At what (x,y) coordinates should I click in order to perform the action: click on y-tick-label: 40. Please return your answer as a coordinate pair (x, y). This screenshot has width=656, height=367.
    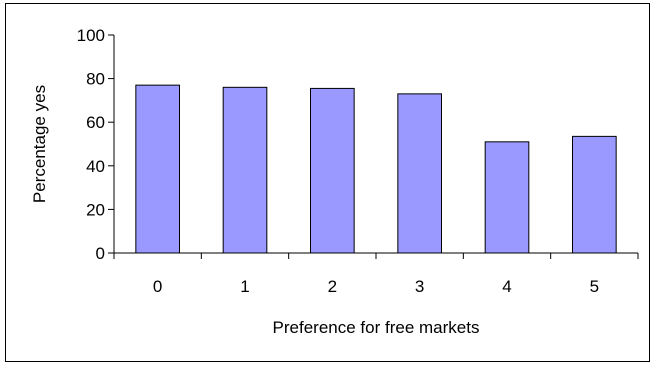
    Looking at the image, I should click on (95, 166).